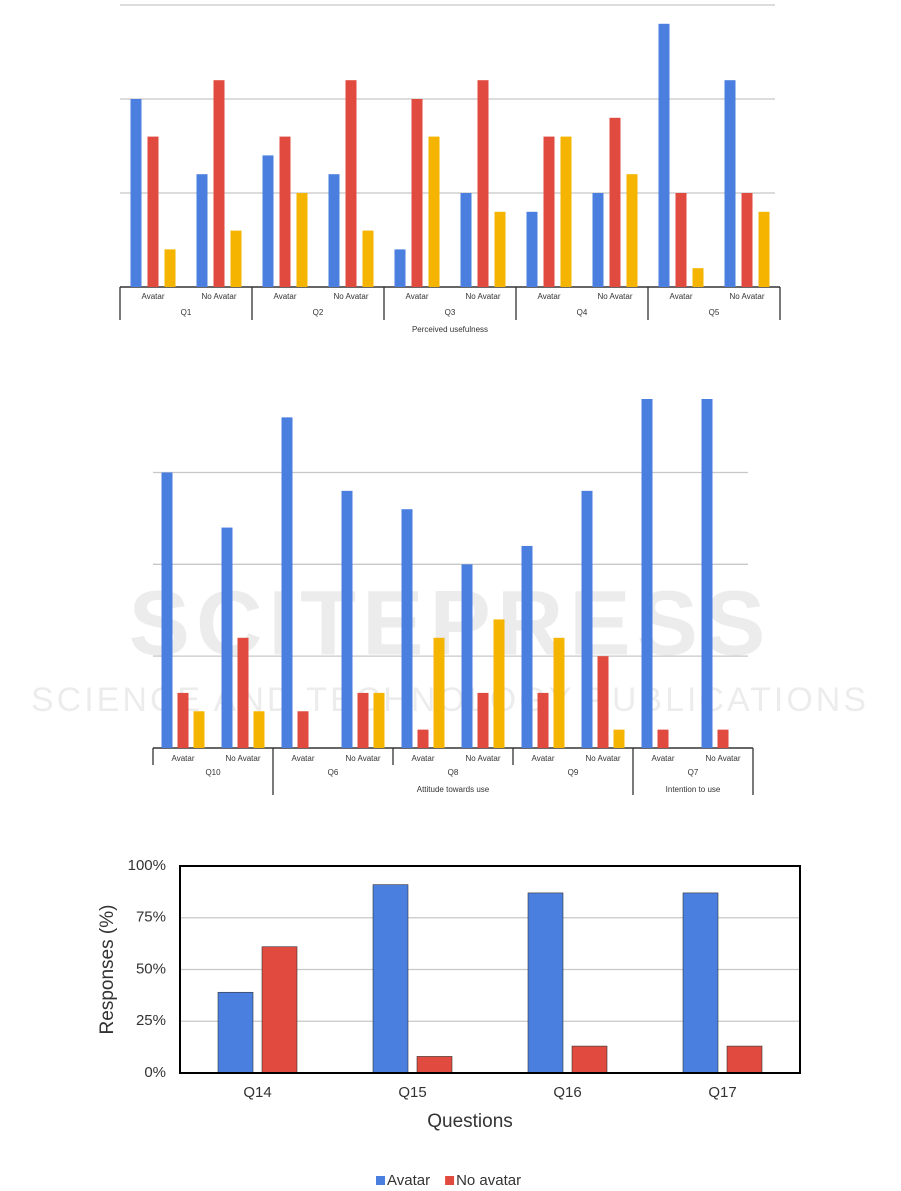 The height and width of the screenshot is (1191, 901). Describe the element at coordinates (107, 970) in the screenshot. I see `y-axis-title: Responses (%)` at that location.